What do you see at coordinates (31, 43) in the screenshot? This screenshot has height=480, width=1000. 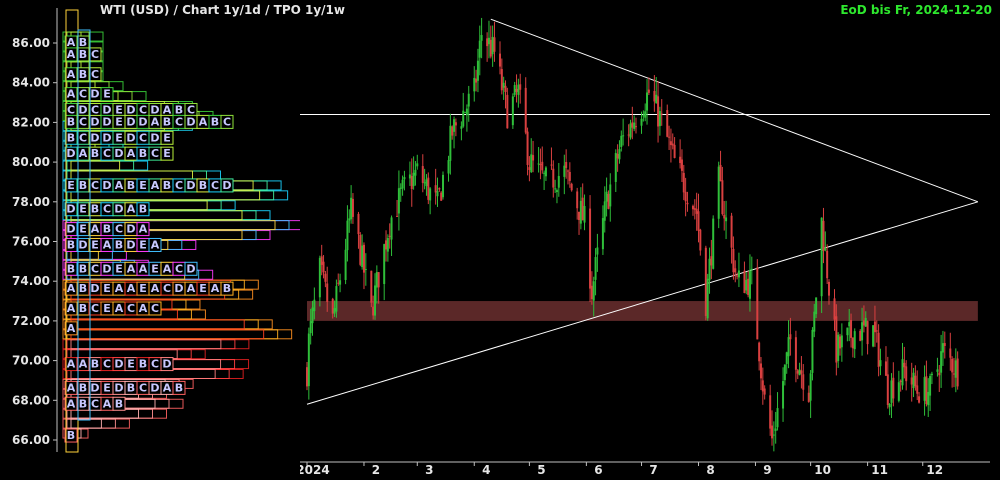 I see `y-tick-label: 86.00` at bounding box center [31, 43].